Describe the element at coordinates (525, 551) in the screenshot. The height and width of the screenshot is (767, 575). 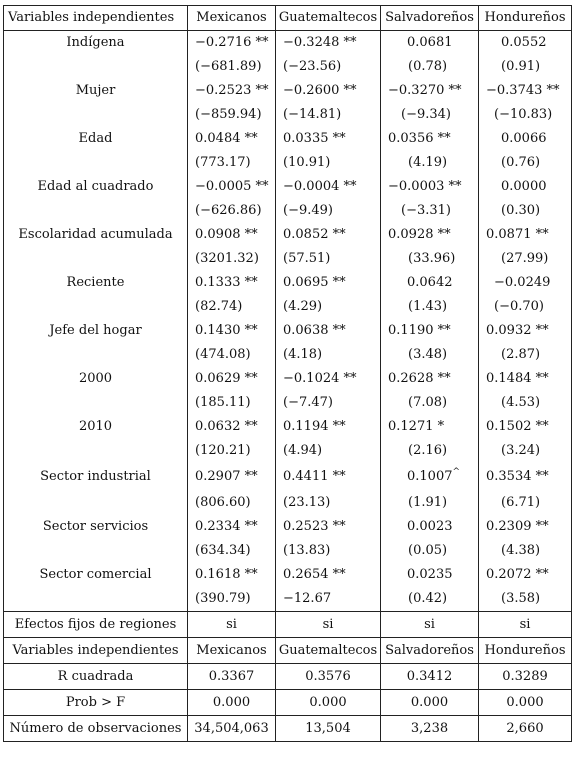
I see `standard-error-cell: (4.38)` at that location.